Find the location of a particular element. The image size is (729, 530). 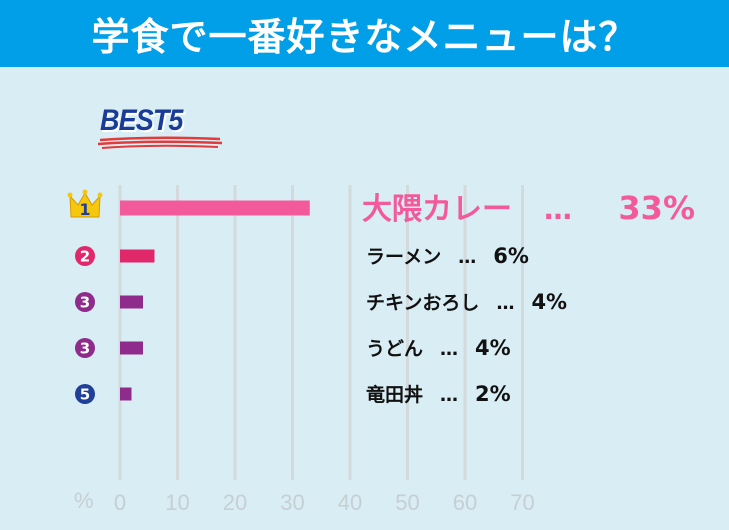

page-title: 学食で一番好きなメニューは？ is located at coordinates (364, 37).